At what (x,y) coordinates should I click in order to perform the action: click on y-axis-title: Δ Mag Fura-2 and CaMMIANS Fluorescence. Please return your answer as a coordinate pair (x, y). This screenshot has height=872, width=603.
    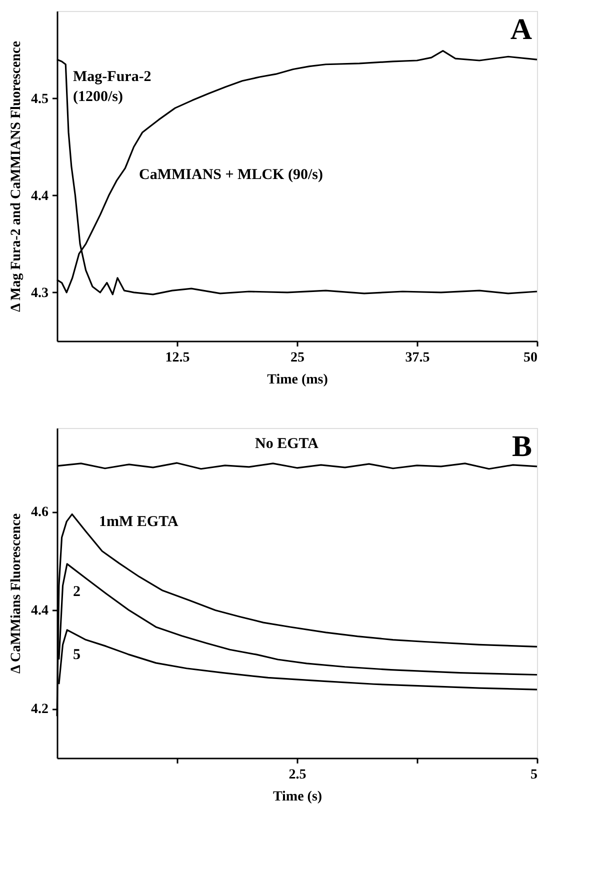
    Looking at the image, I should click on (16, 176).